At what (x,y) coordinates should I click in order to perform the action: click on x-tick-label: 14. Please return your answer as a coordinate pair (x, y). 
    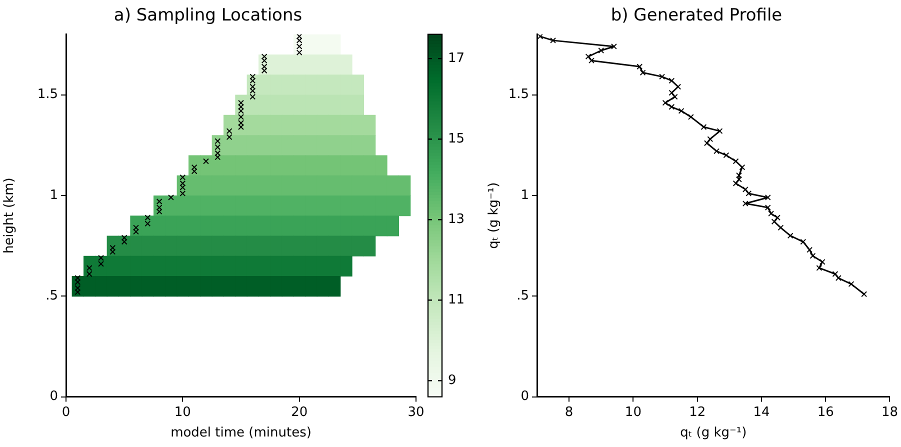
    Looking at the image, I should click on (761, 412).